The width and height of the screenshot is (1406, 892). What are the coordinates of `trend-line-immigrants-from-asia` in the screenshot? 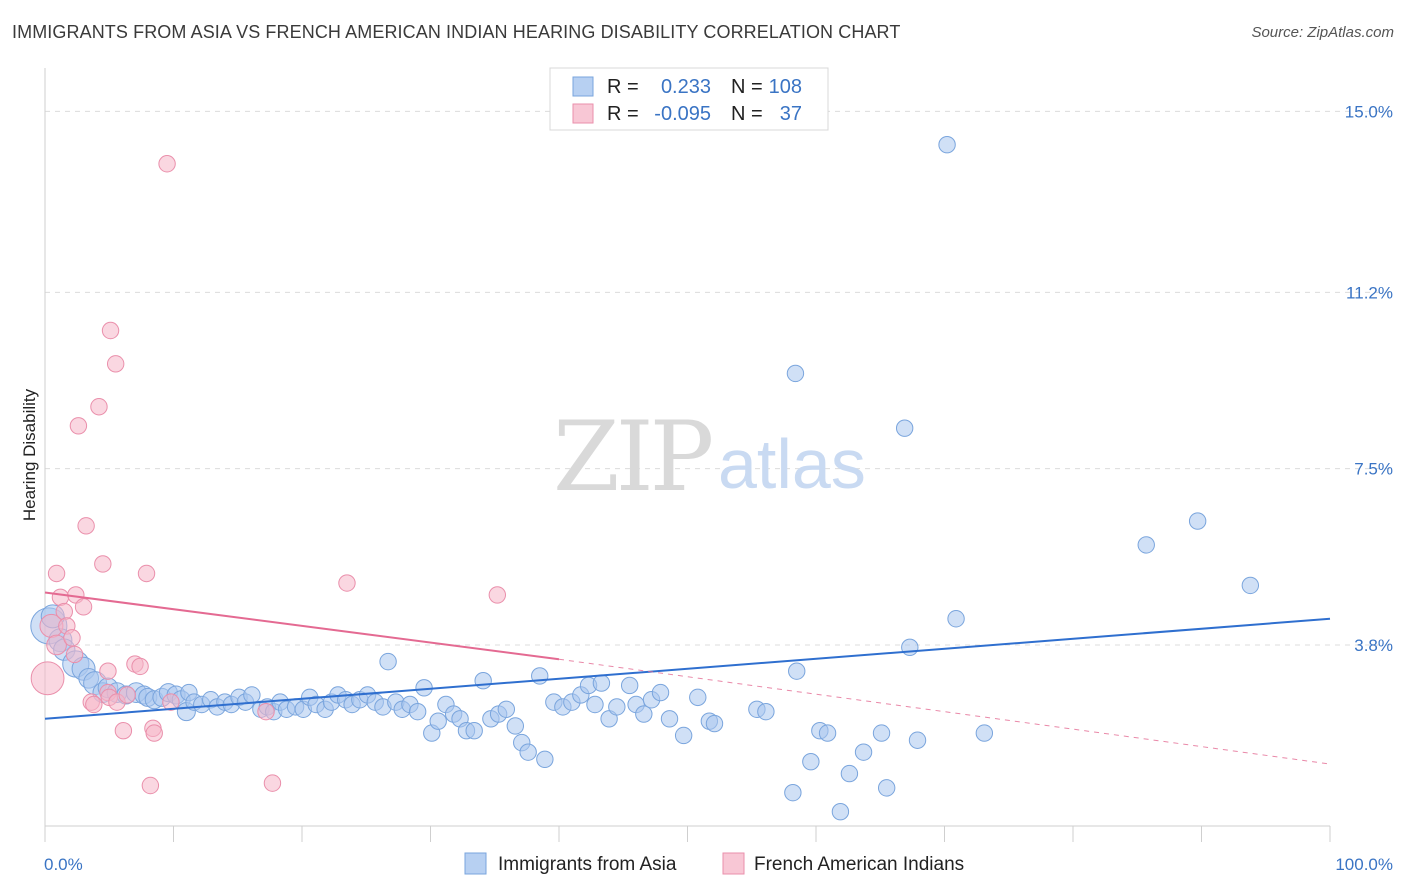 It's located at (687, 668).